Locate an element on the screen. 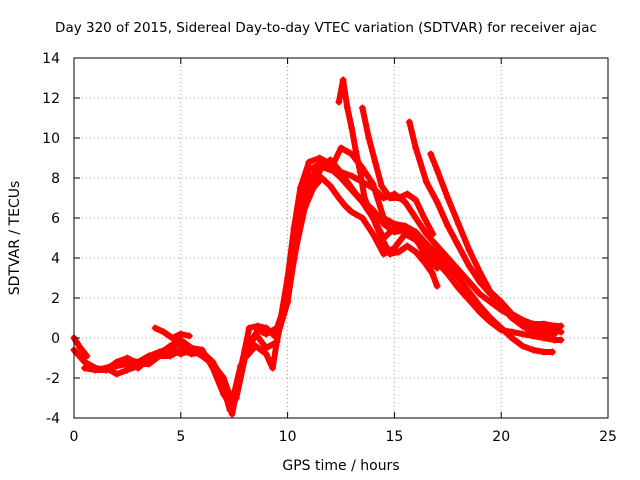 The image size is (640, 480). y-tick-label: 8 is located at coordinates (55, 179).